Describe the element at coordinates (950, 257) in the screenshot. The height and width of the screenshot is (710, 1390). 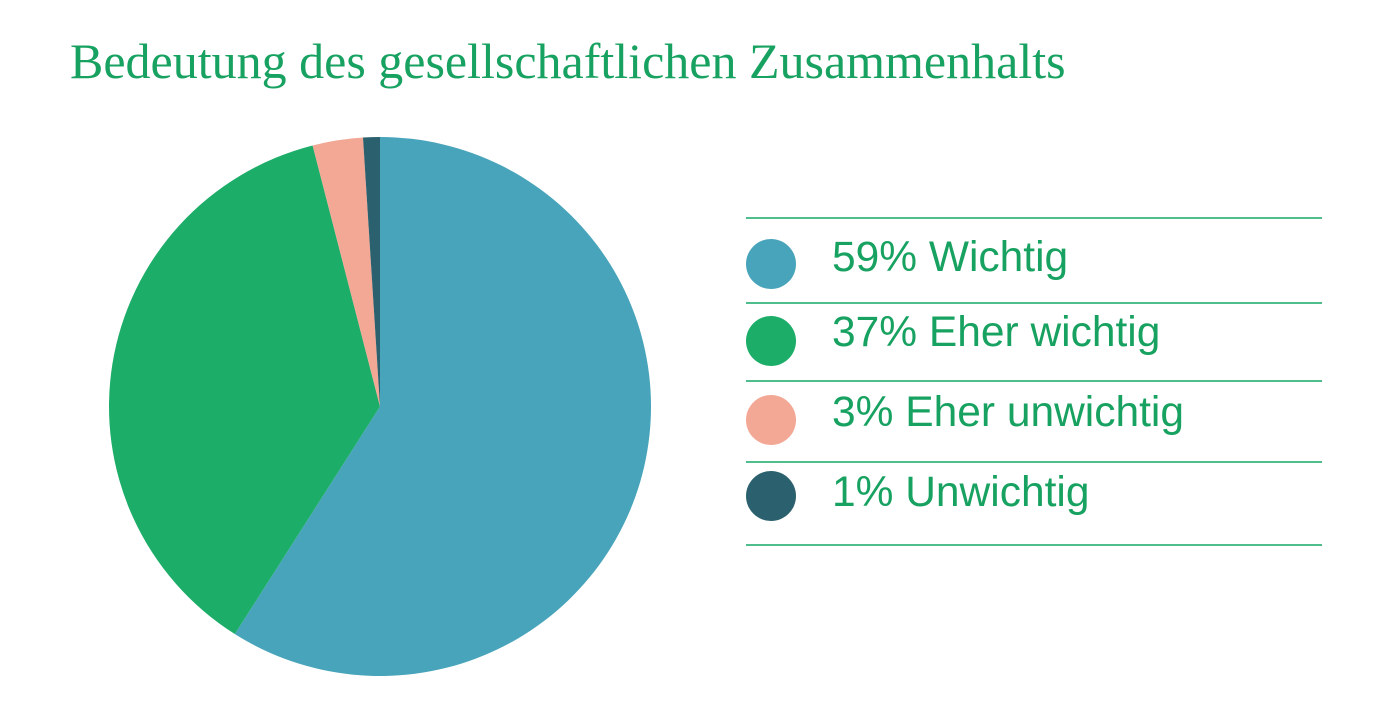
I see `legend-item-label: 59% Wichtig` at that location.